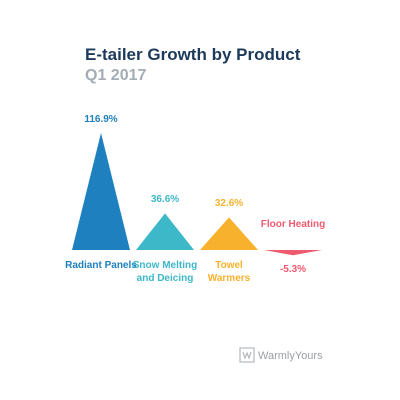  Describe the element at coordinates (290, 356) in the screenshot. I see `brand: WarmlyYours` at that location.